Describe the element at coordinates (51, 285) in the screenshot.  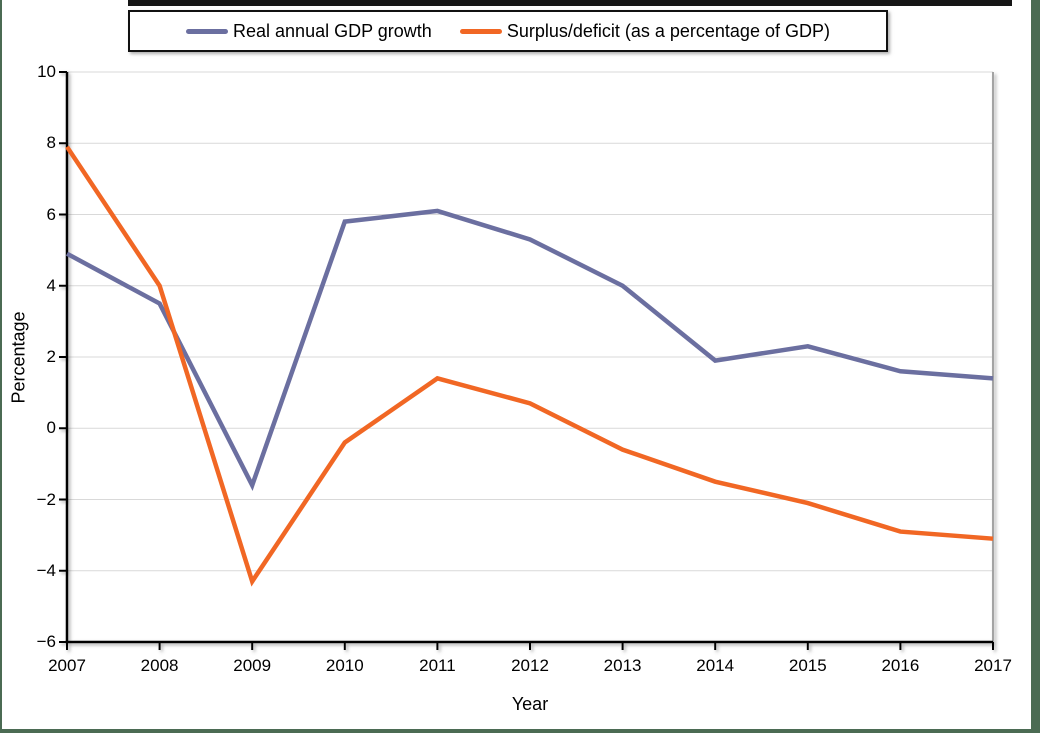
I see `y-tick-label: 4` at that location.